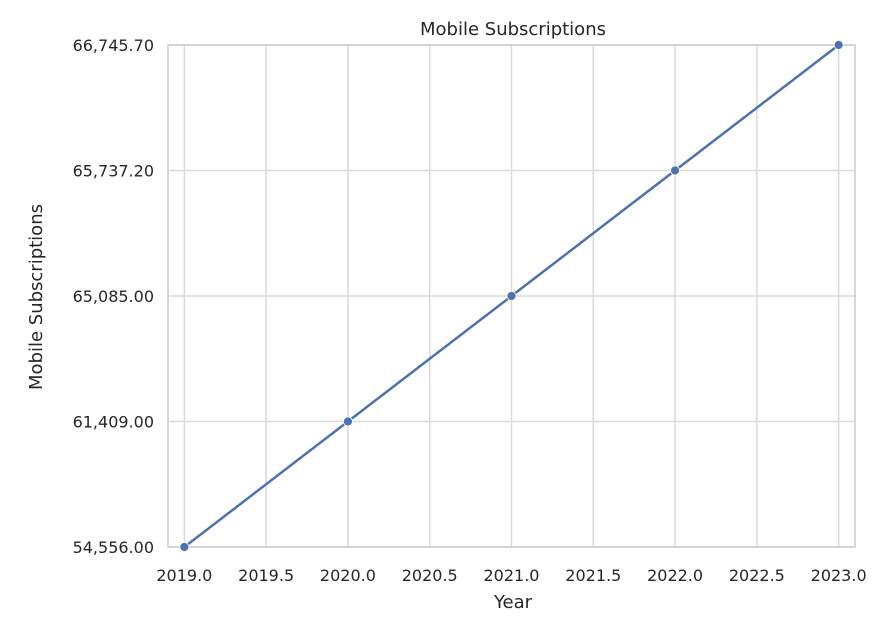  What do you see at coordinates (675, 575) in the screenshot?
I see `x-tick-label: 2022.0` at bounding box center [675, 575].